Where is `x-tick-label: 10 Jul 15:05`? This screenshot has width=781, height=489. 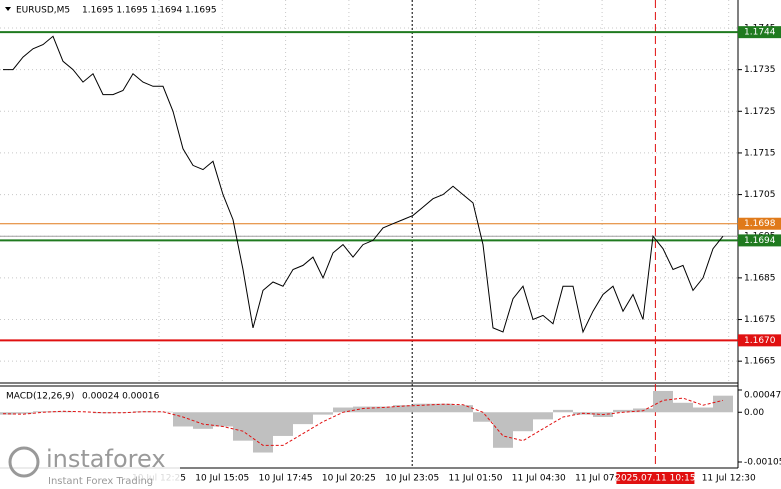 x-tick-label: 10 Jul 15:05 is located at coordinates (222, 479).